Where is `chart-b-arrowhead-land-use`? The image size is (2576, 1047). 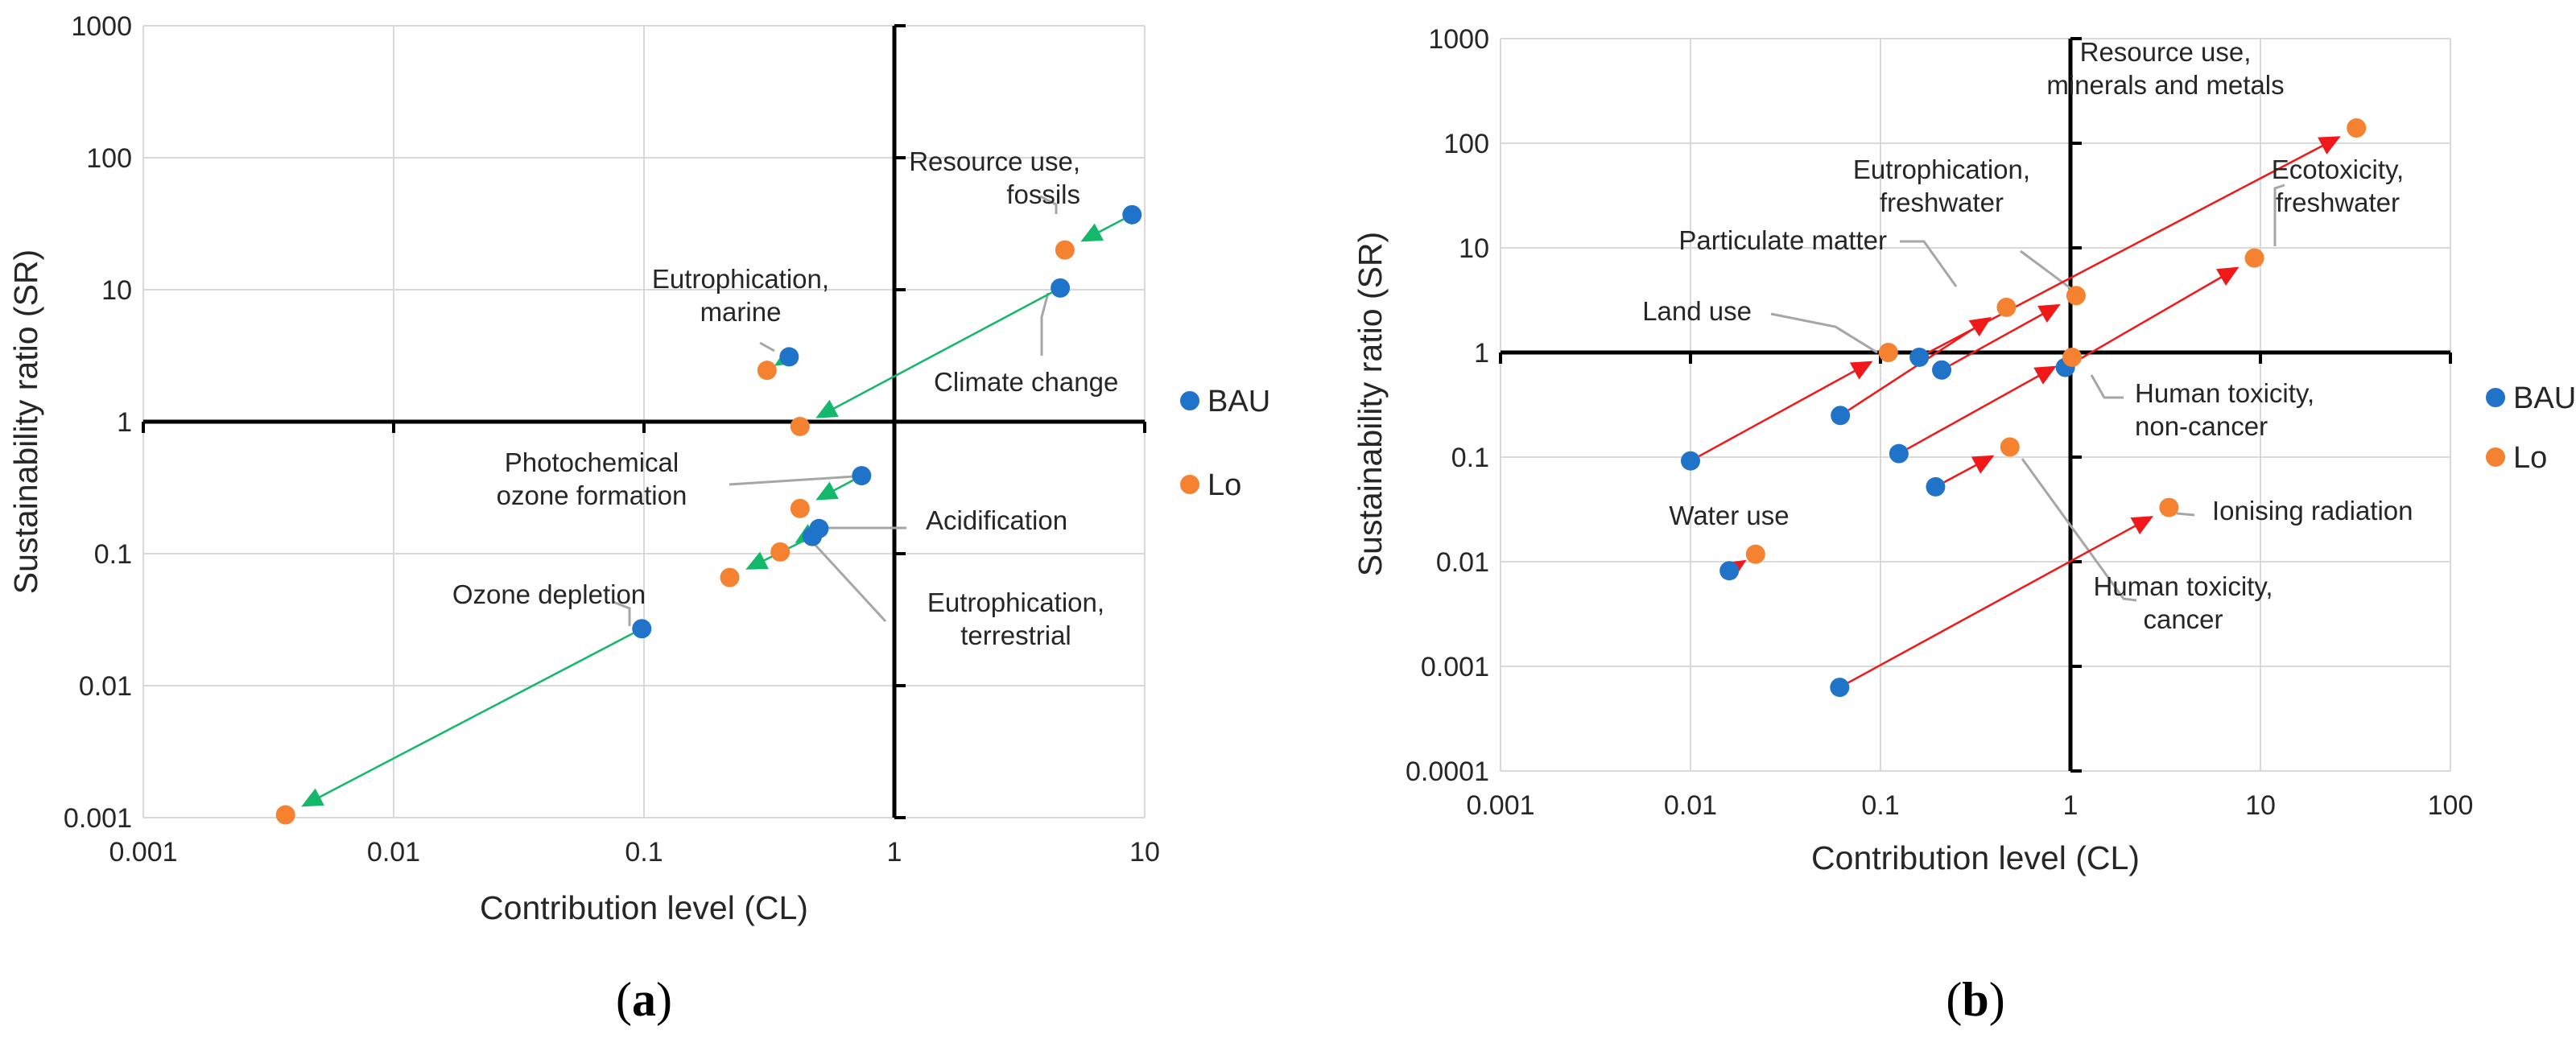 chart-b-arrowhead-land-use is located at coordinates (1861, 370).